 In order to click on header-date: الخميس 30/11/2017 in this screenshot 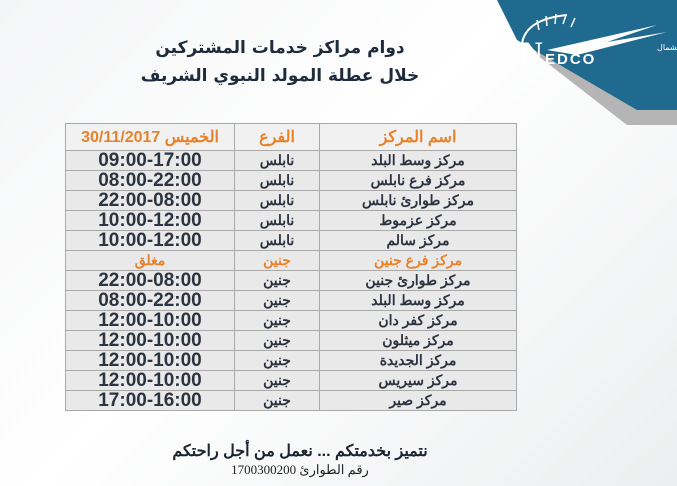, I will do `click(150, 137)`.